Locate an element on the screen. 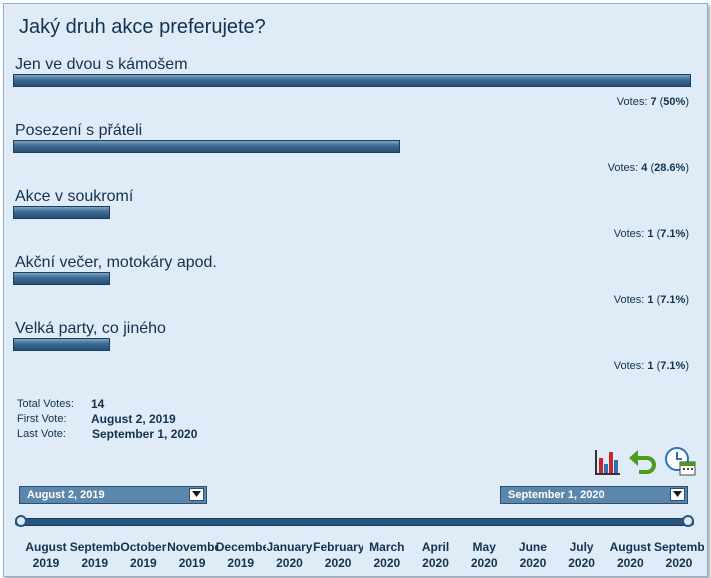 This screenshot has height=578, width=711. calendar-clock-icon is located at coordinates (681, 461).